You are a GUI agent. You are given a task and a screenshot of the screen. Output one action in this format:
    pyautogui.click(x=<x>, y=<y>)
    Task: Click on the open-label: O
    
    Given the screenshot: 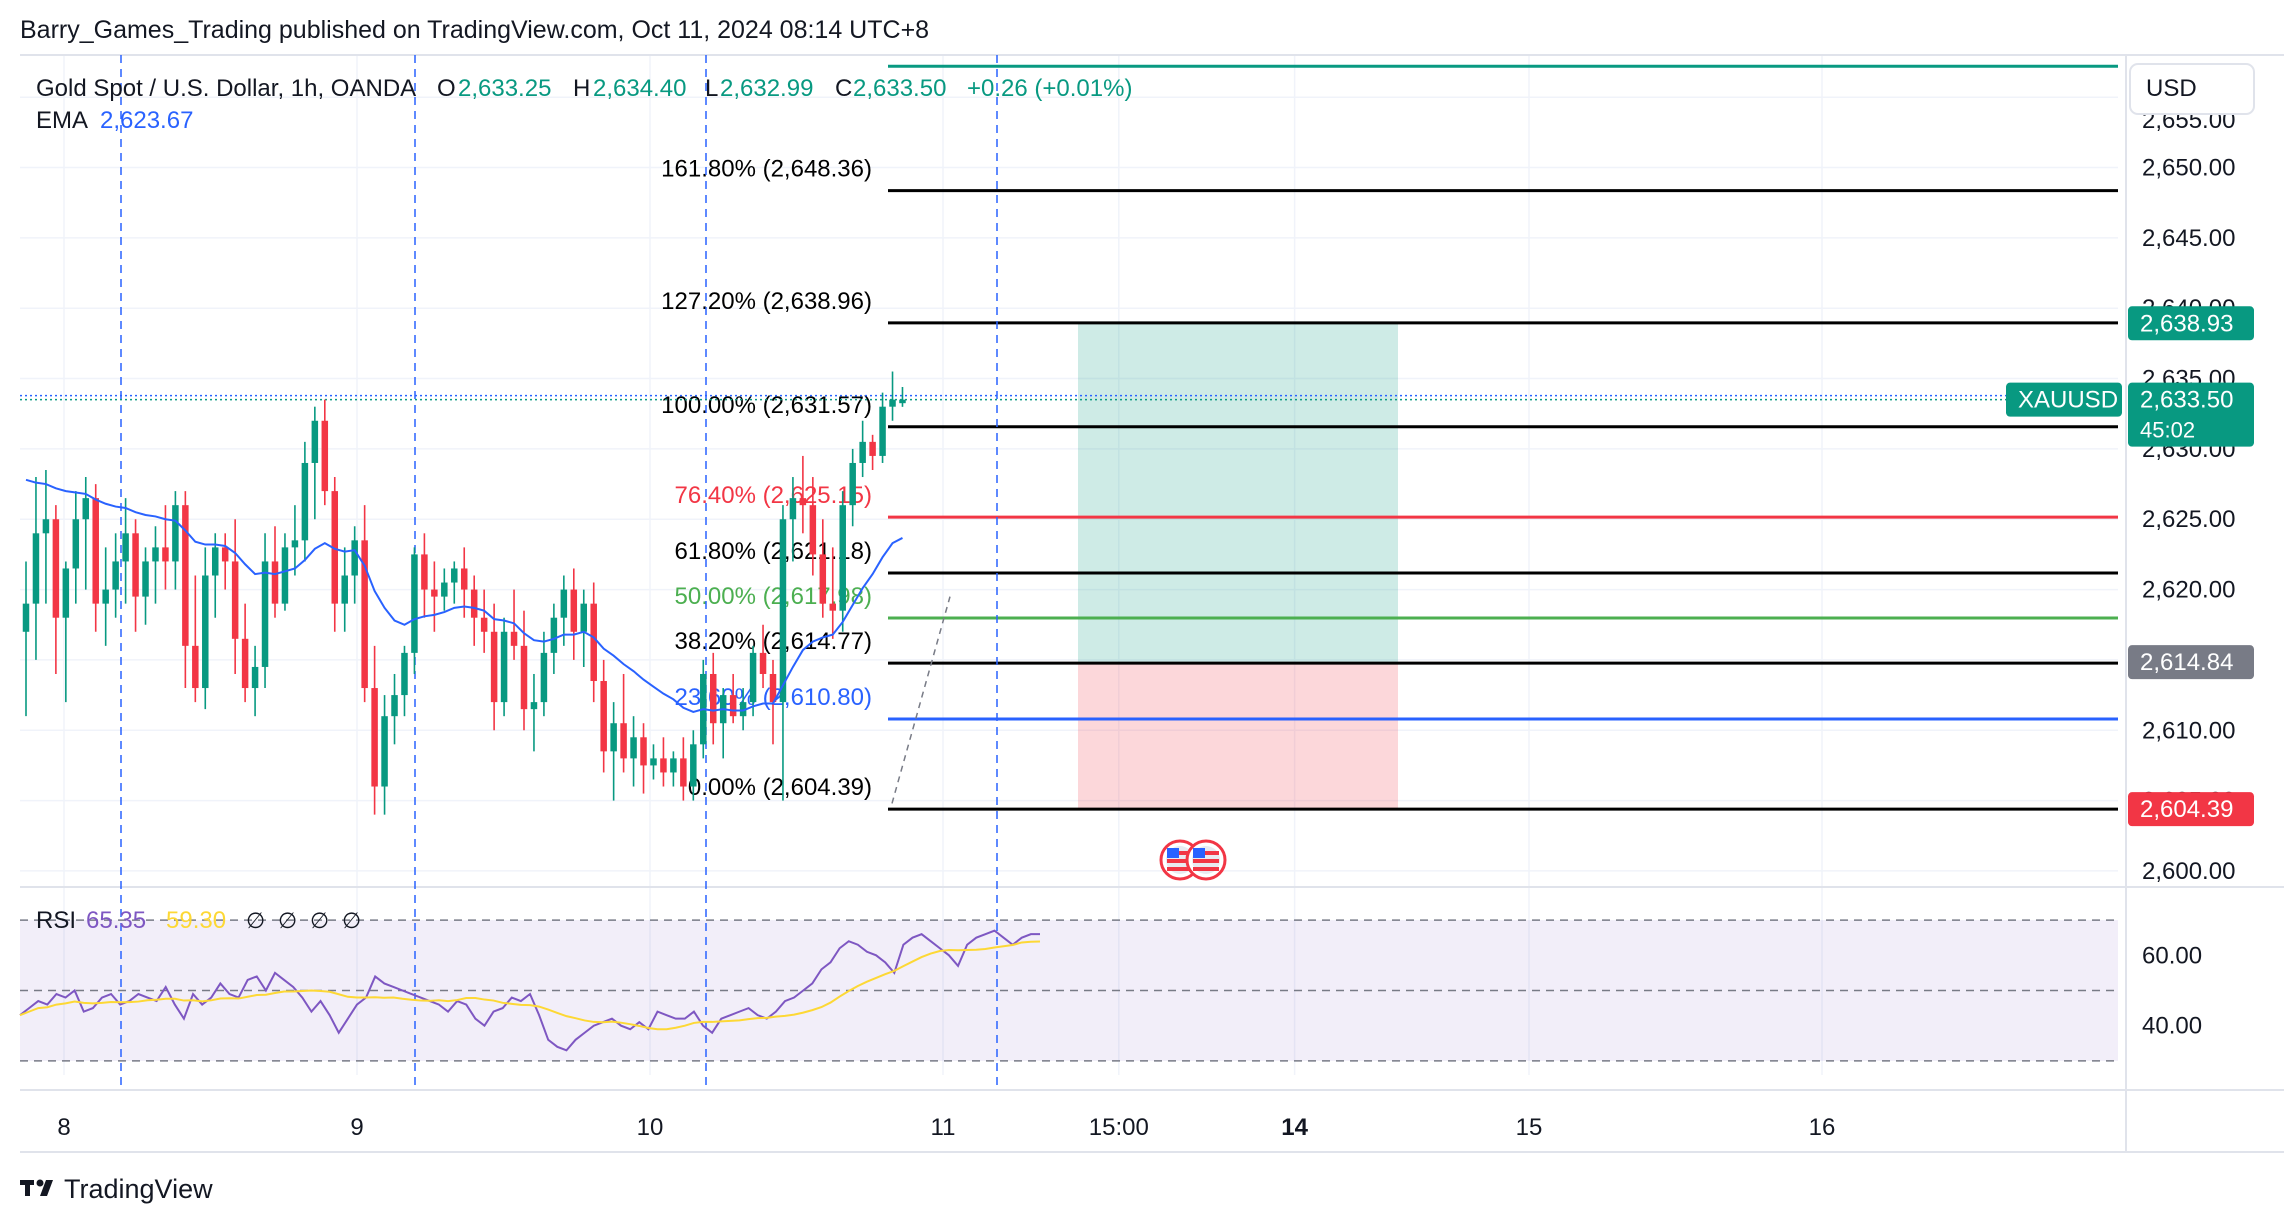 What is the action you would take?
    pyautogui.click(x=446, y=88)
    